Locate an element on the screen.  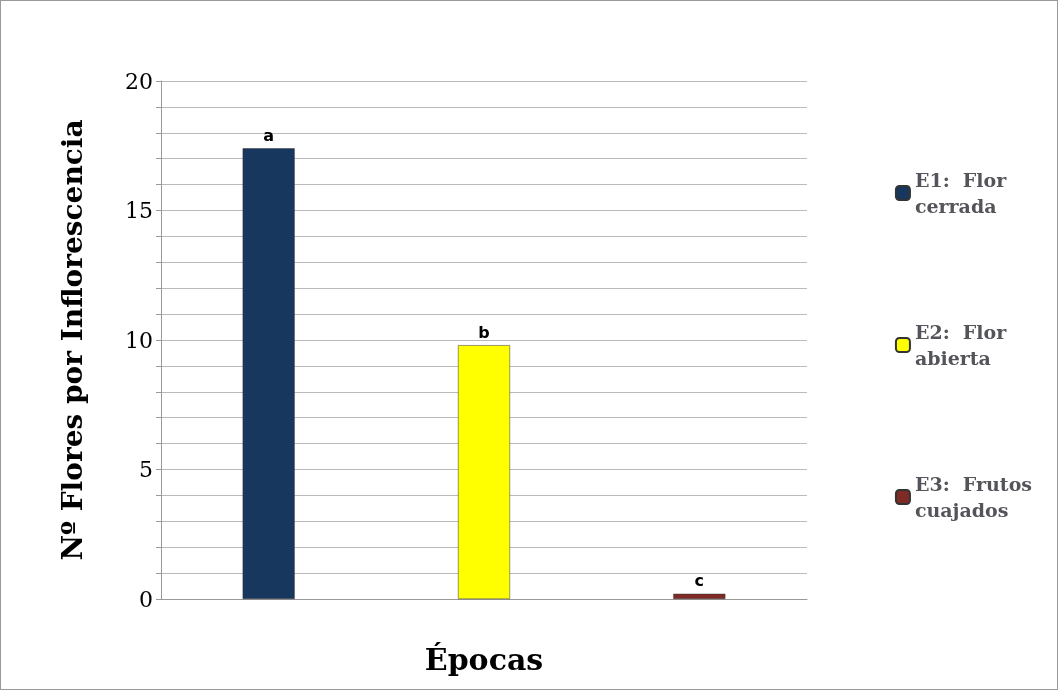
data-label: c is located at coordinates (699, 581).